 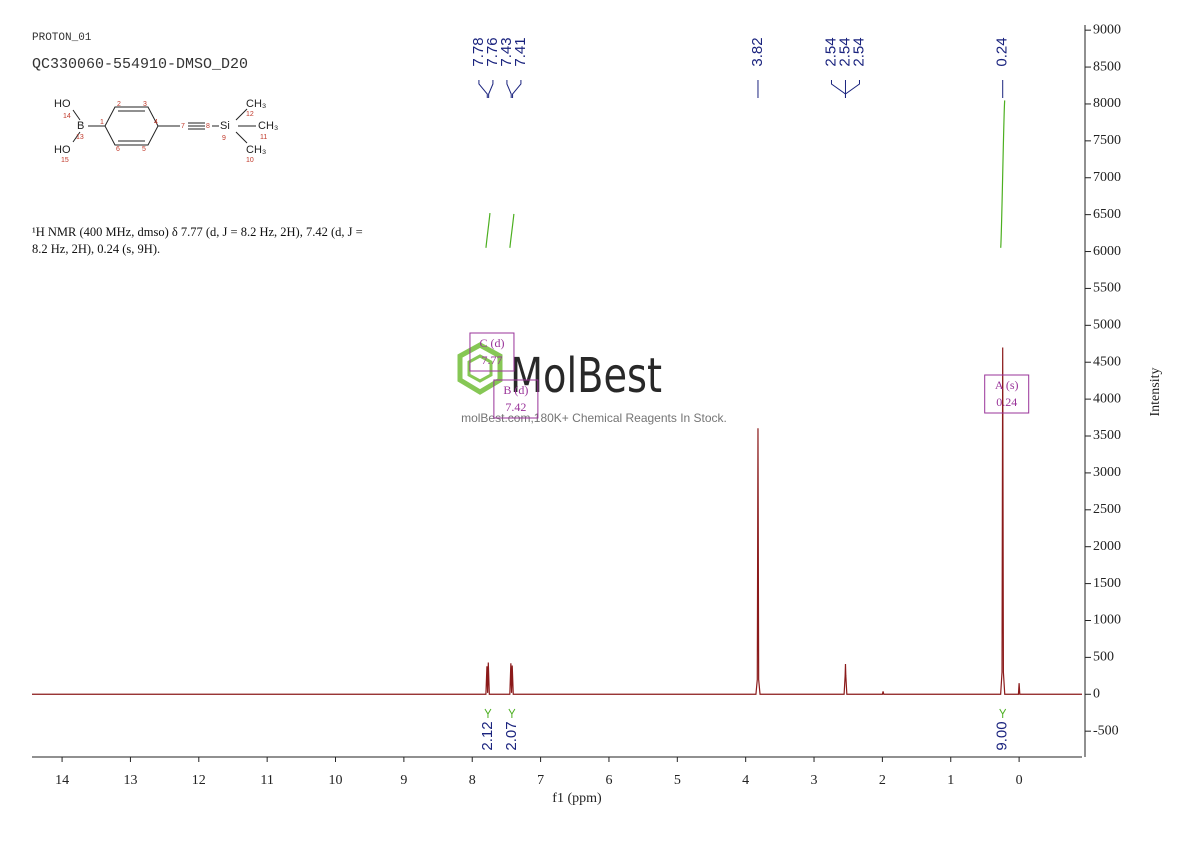 What do you see at coordinates (250, 114) in the screenshot?
I see `atom-number: 12` at bounding box center [250, 114].